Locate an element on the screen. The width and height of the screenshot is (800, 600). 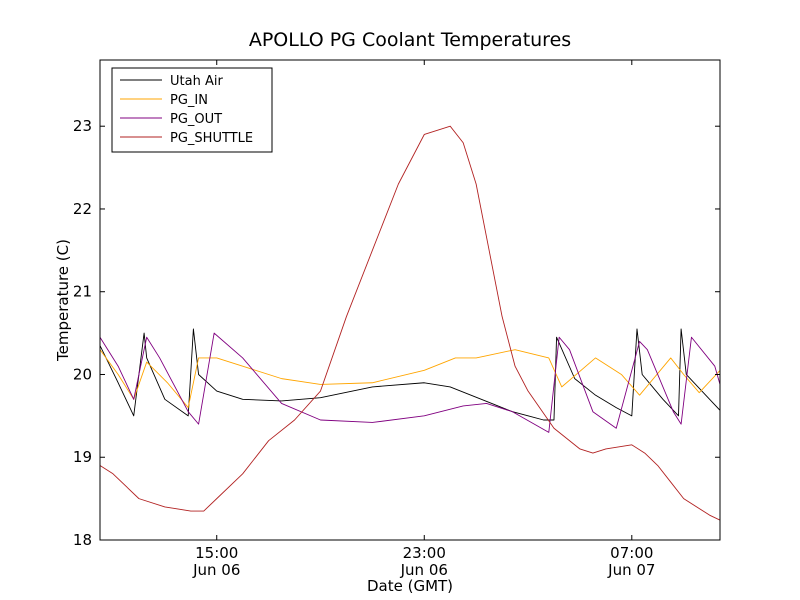
chart-title: APOLLO PG Coolant Temperatures is located at coordinates (410, 40).